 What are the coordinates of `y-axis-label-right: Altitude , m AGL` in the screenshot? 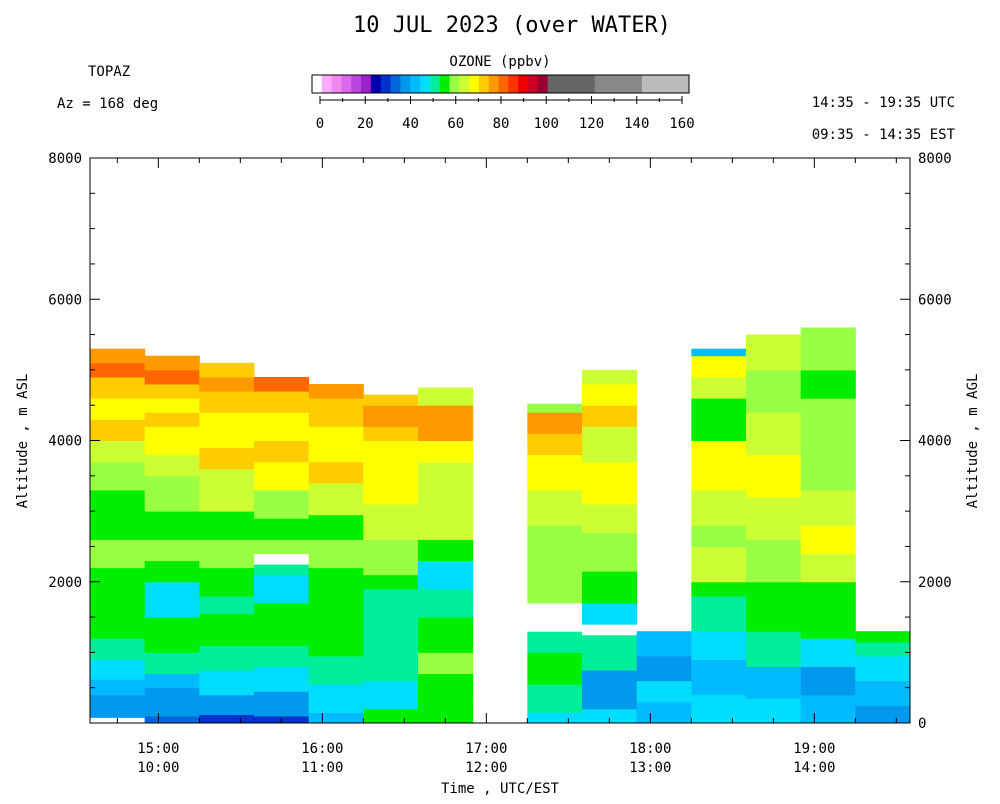 It's located at (973, 441).